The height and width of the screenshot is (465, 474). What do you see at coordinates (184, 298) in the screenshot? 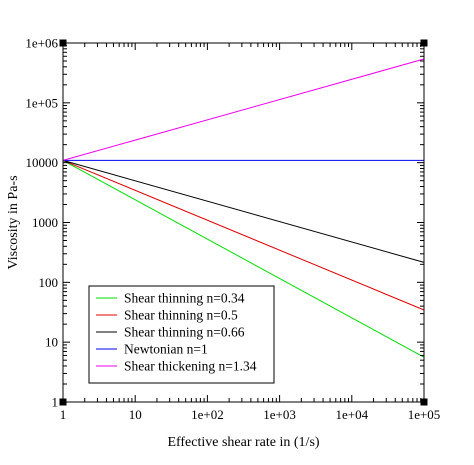
I see `legend-label-0: Shear thinning n=0.34` at bounding box center [184, 298].